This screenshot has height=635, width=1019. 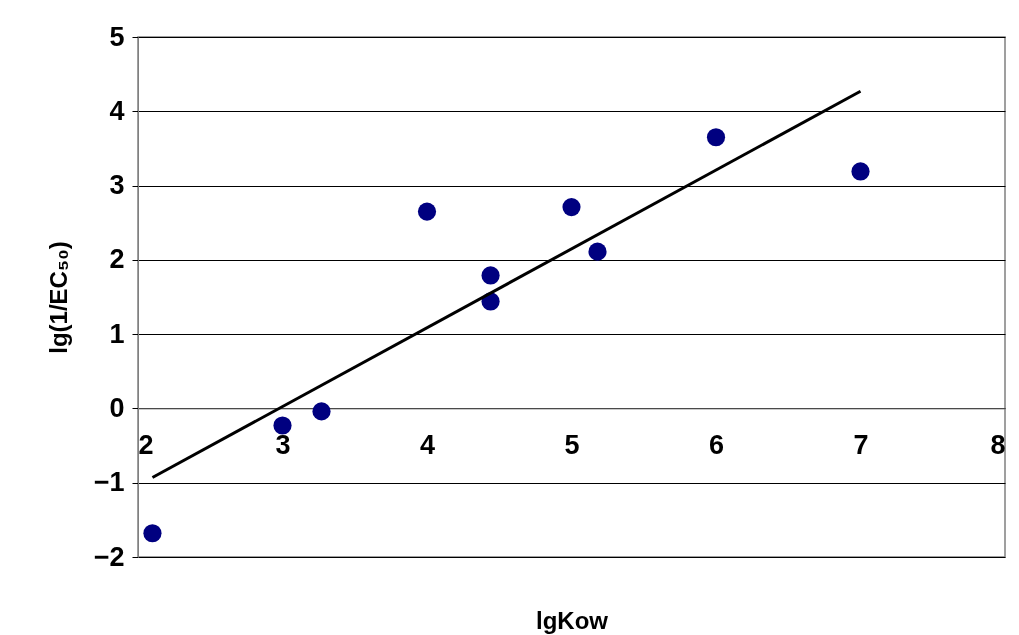 What do you see at coordinates (146, 444) in the screenshot?
I see `x-tick-label: 2` at bounding box center [146, 444].